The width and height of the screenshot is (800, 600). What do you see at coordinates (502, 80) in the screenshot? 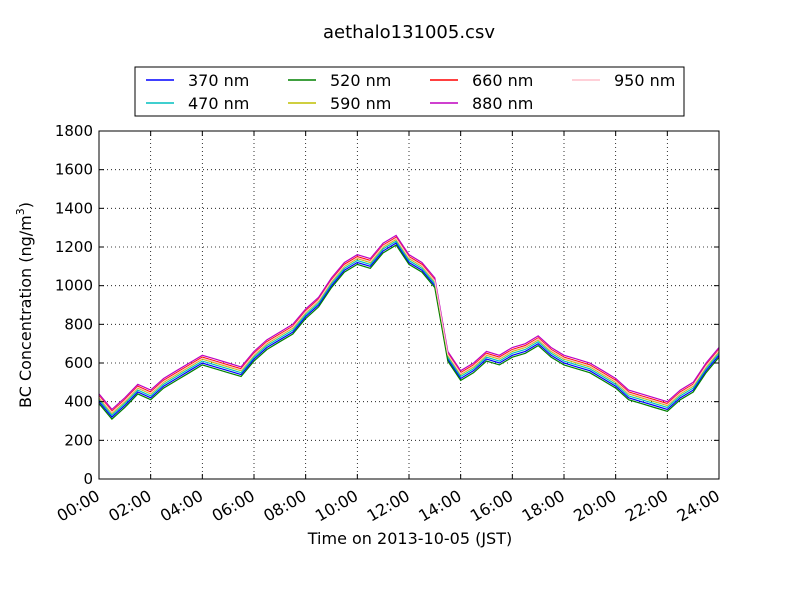
I see `legend-label: 660 nm` at bounding box center [502, 80].